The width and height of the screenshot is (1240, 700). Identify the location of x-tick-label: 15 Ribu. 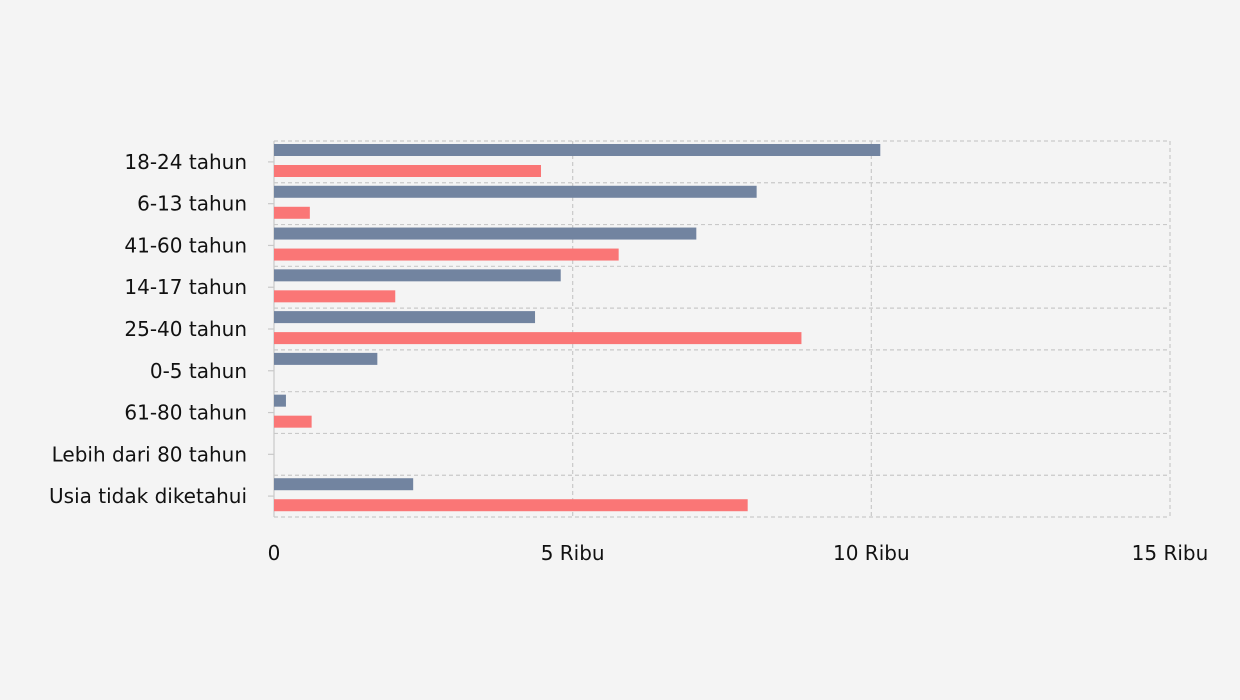
(1170, 553).